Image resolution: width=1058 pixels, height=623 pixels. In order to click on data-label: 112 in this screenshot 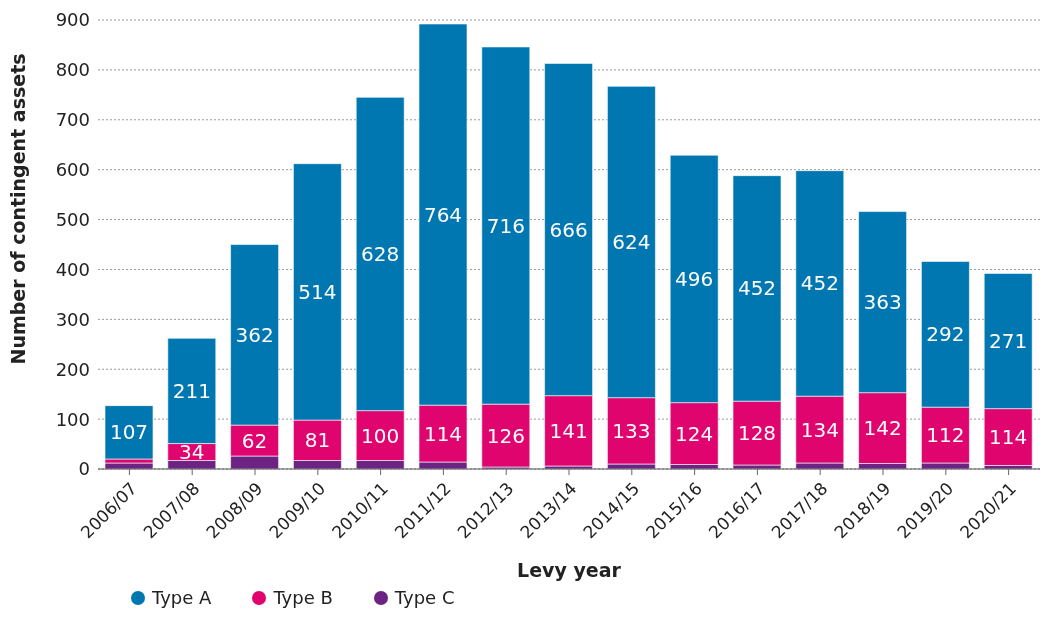, I will do `click(945, 435)`.